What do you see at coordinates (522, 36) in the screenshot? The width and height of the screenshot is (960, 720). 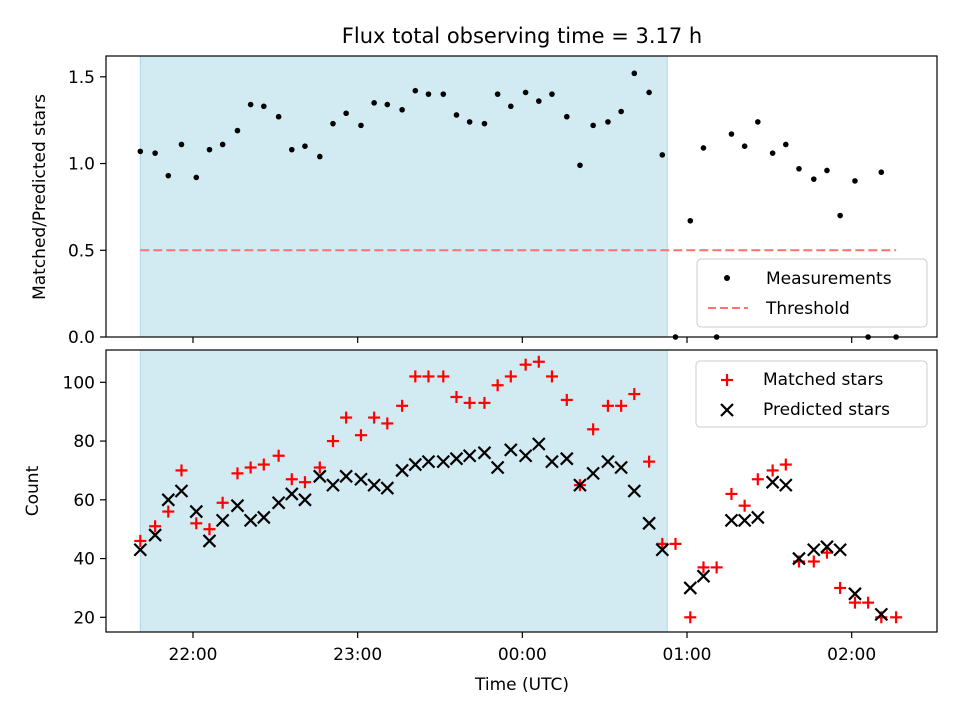 I see `chart-title: Flux total observing time = 3.17 h` at bounding box center [522, 36].